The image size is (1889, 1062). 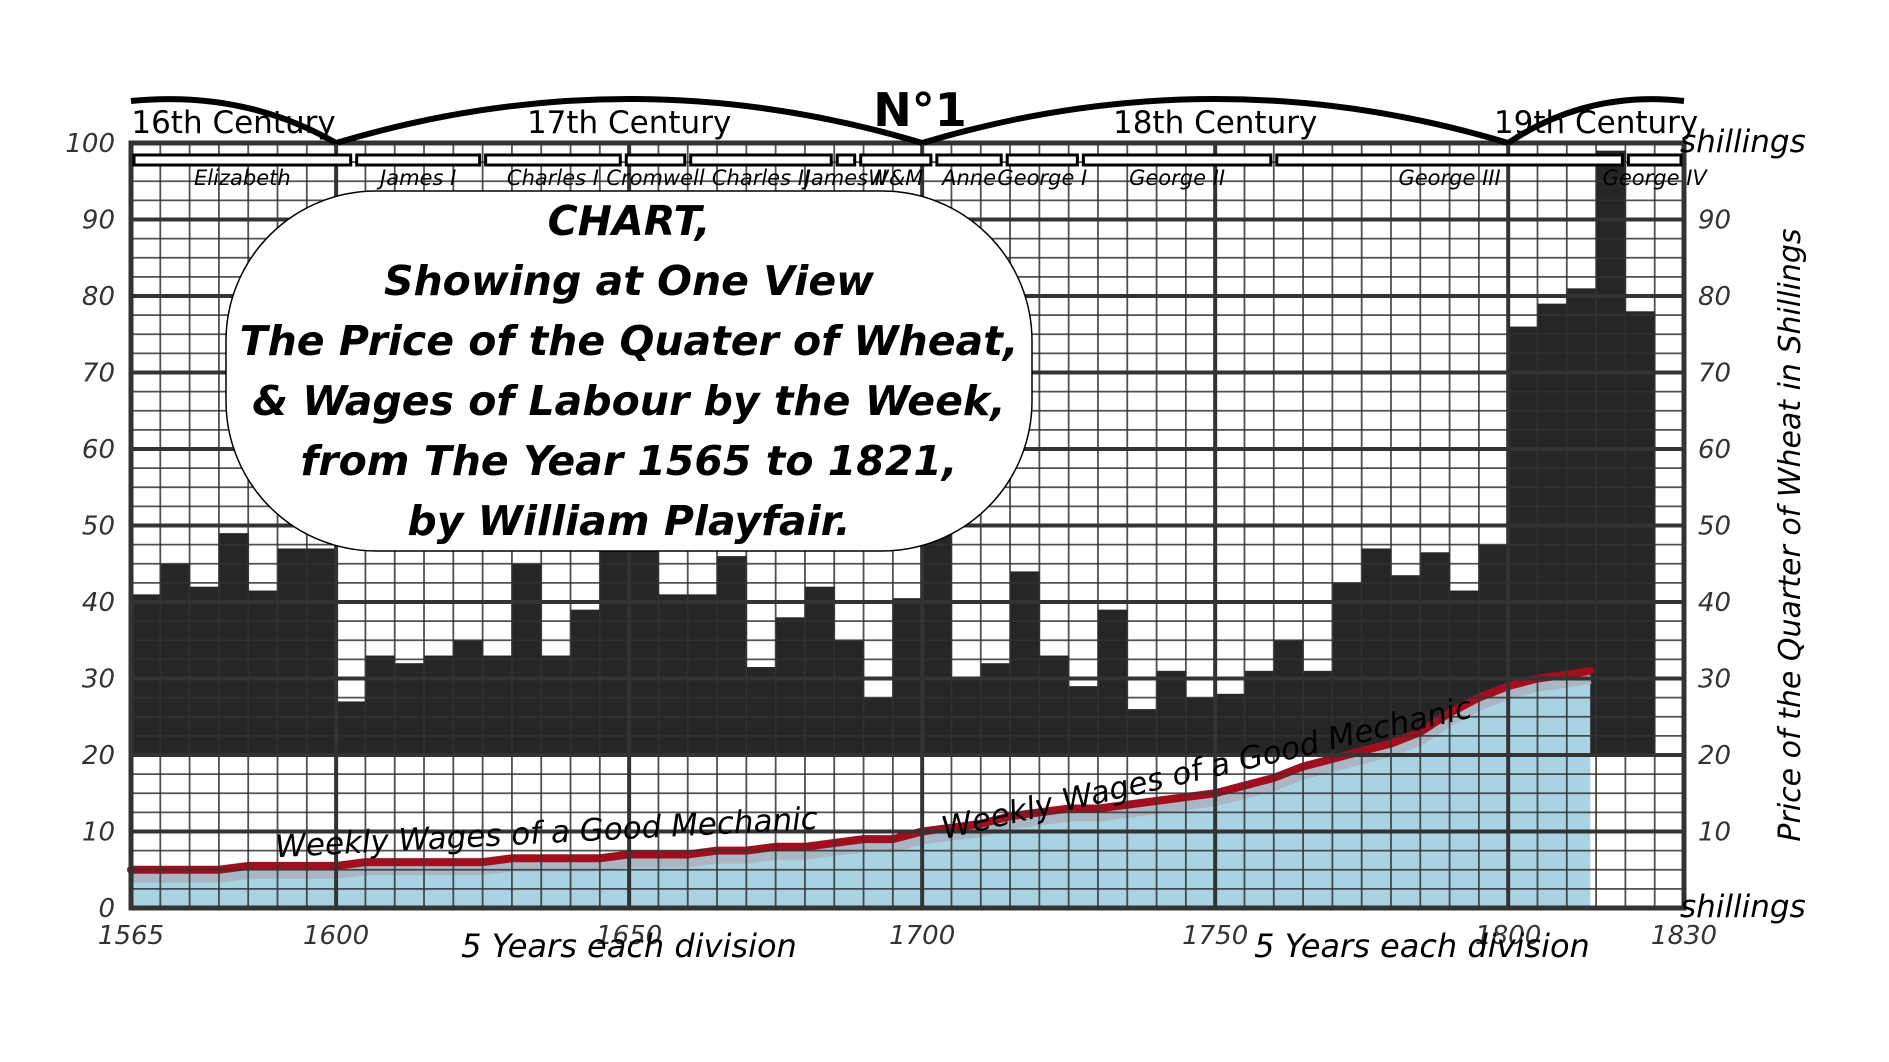 What do you see at coordinates (553, 178) in the screenshot?
I see `reign-label-2: Charles I` at bounding box center [553, 178].